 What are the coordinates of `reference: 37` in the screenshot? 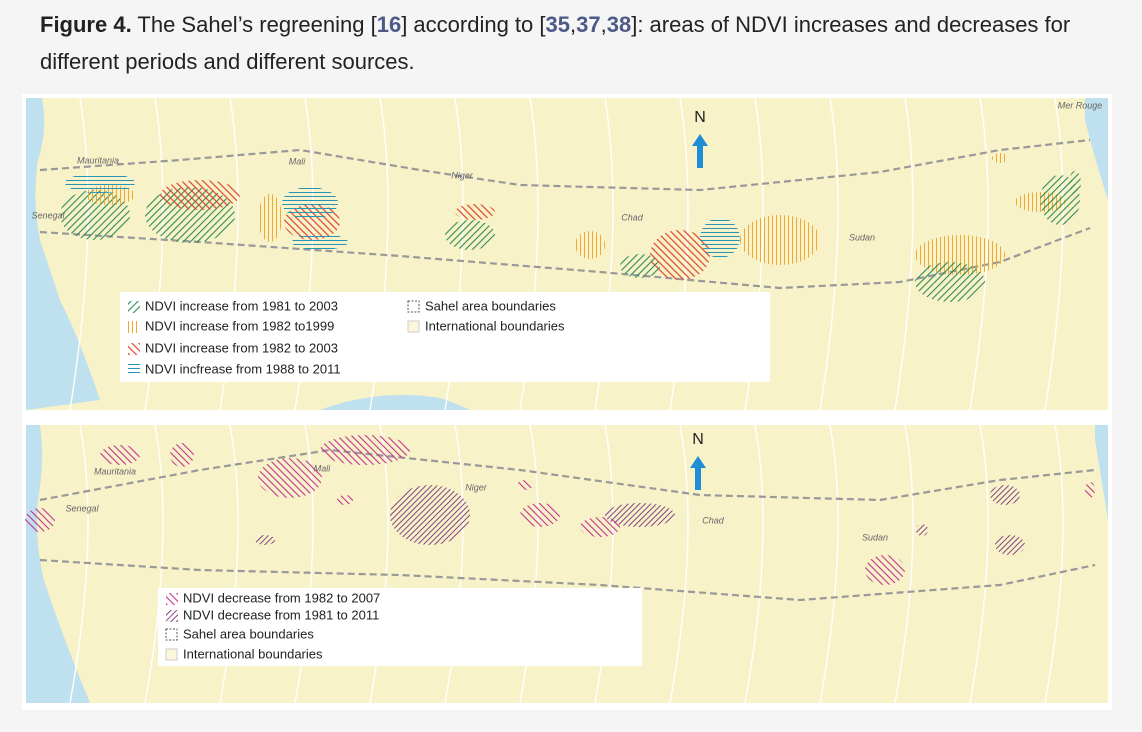 It's located at (588, 24).